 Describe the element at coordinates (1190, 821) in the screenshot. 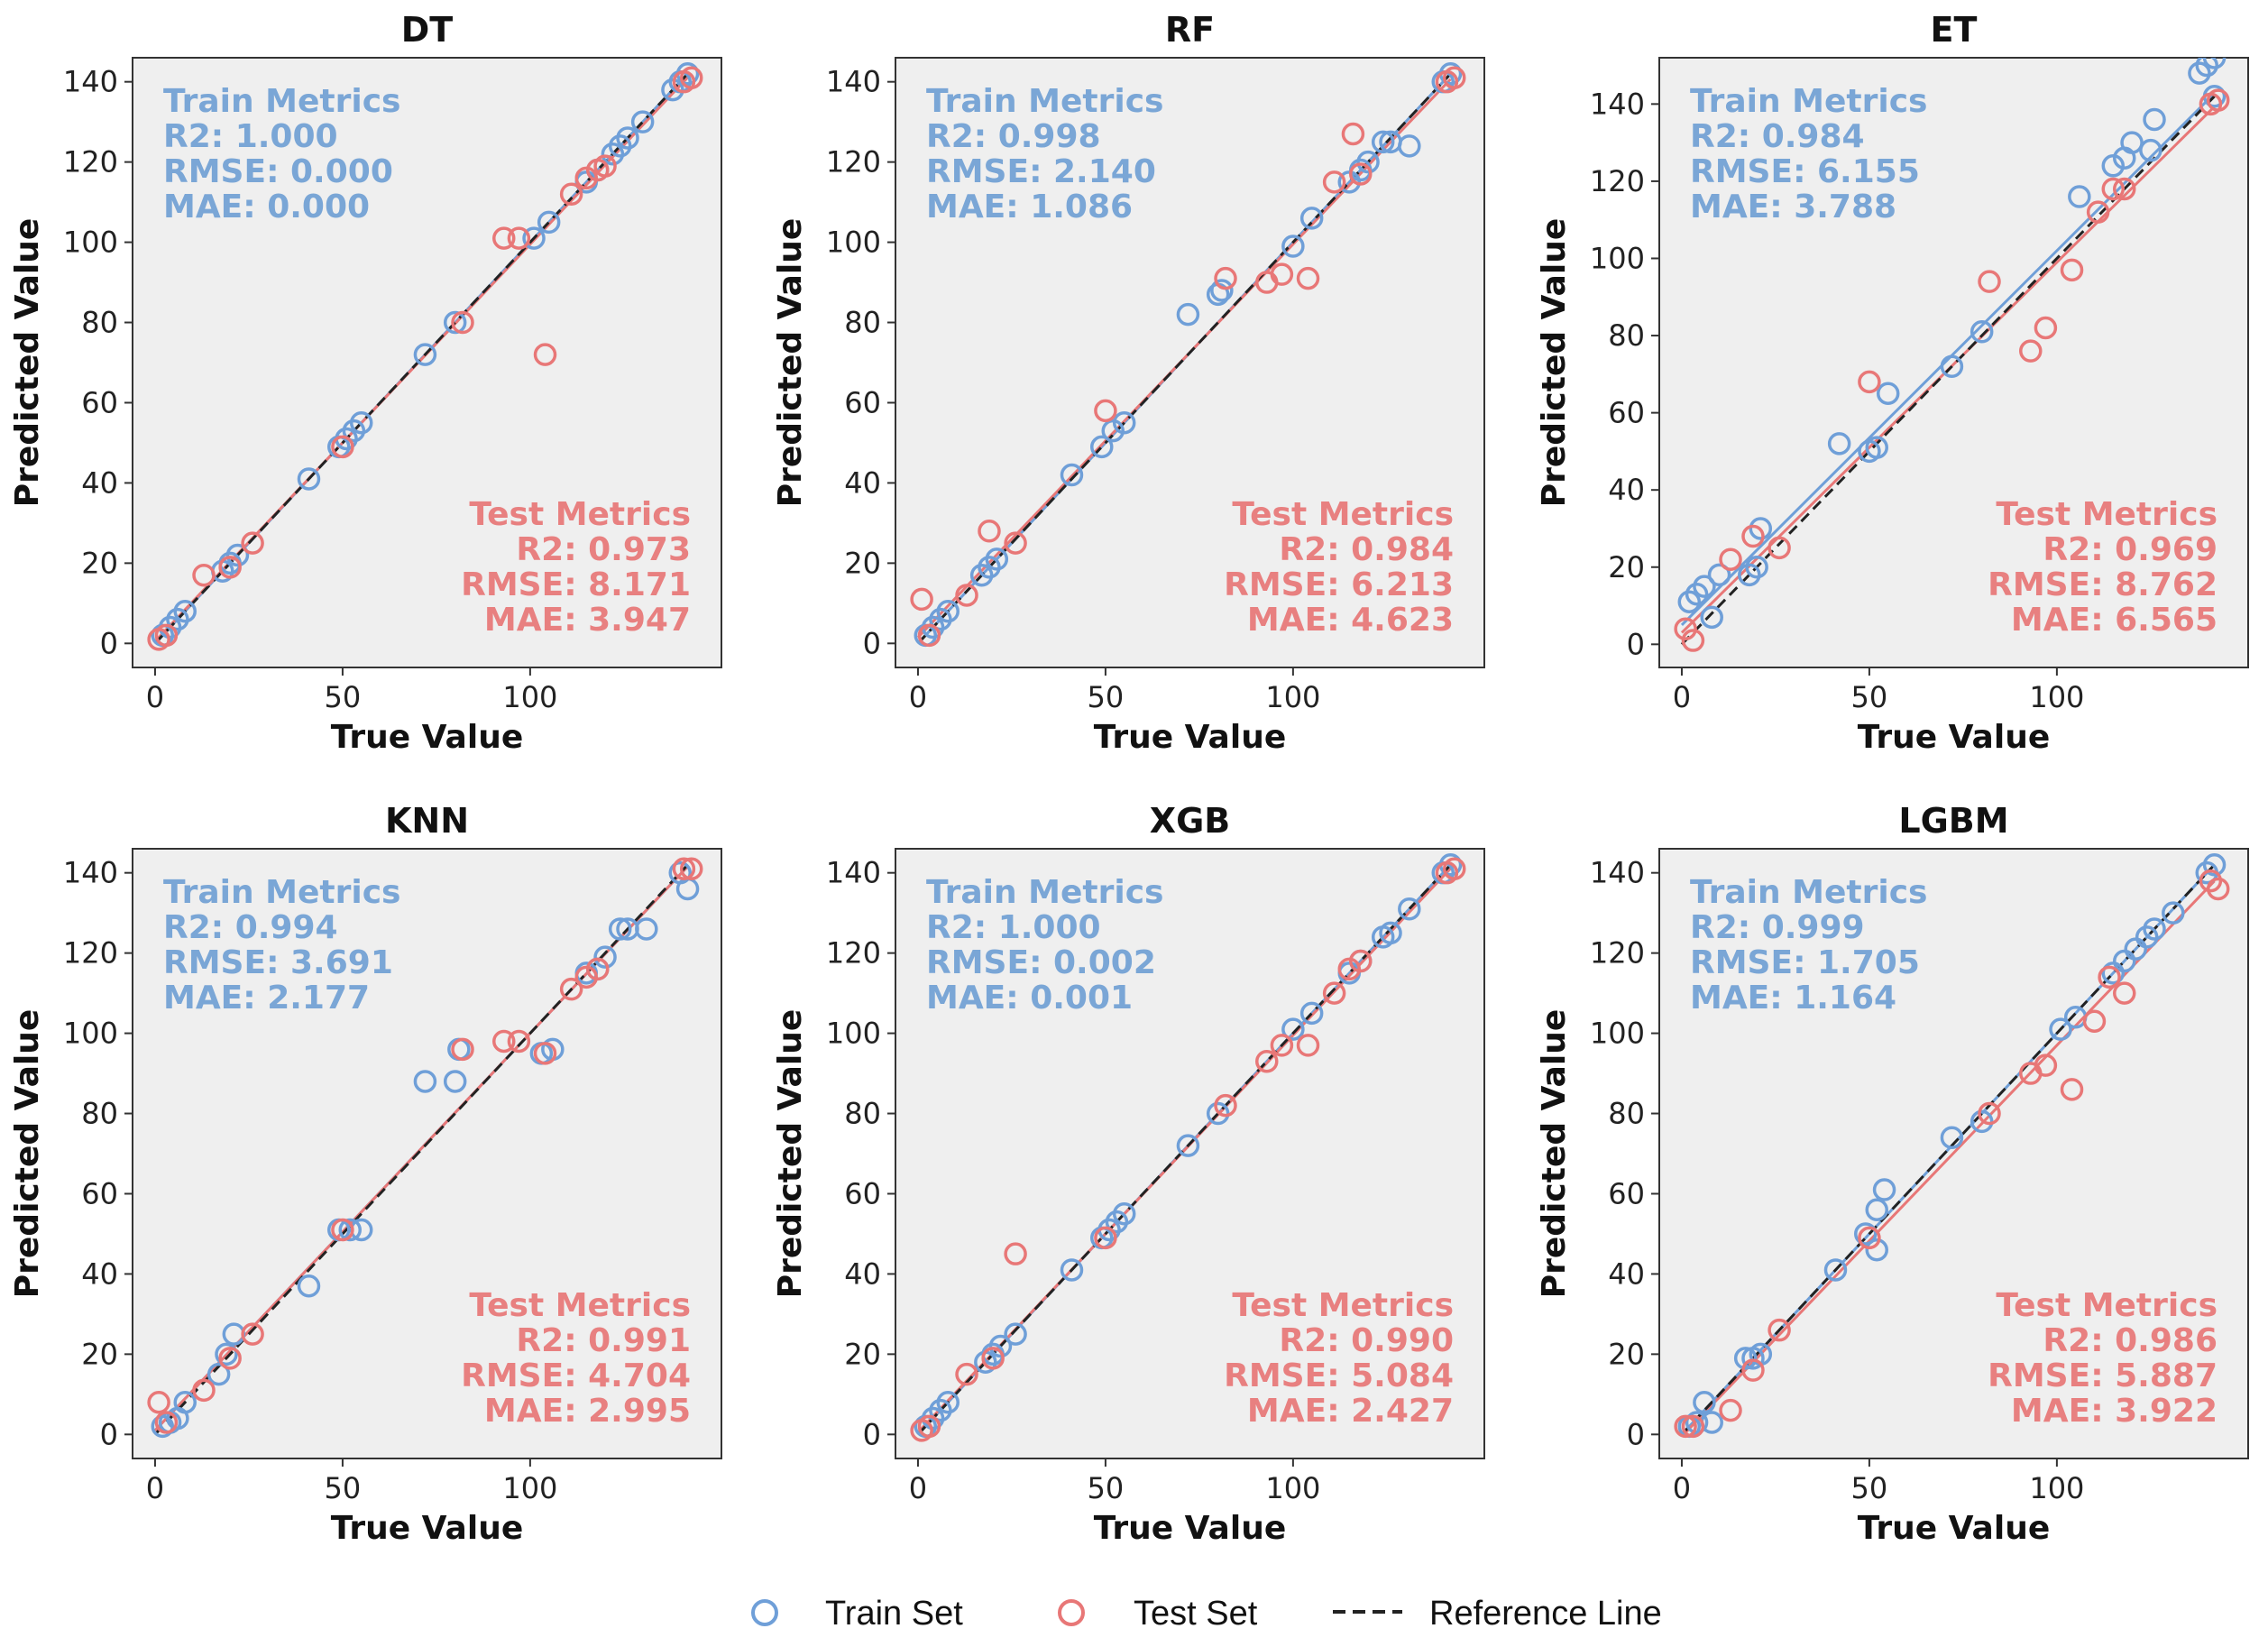

I see `chart-title: XGB` at that location.